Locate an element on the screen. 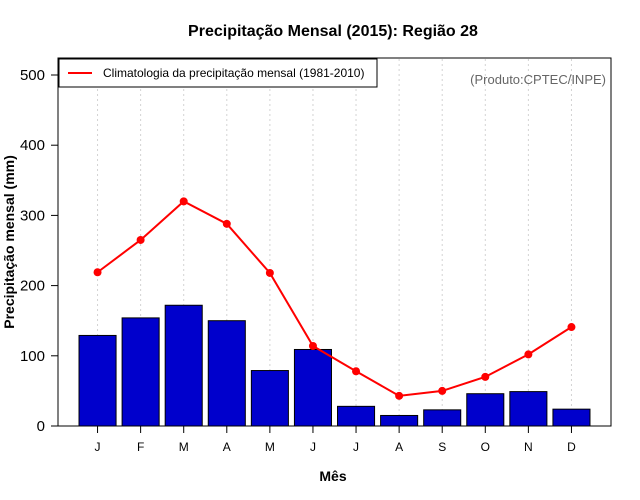 The image size is (640, 500). y-axis: 0 100 200 300 400 500 is located at coordinates (39, 251).